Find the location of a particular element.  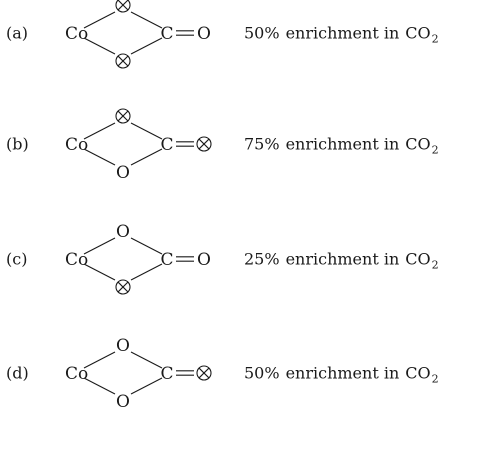

structure-label: (d) is located at coordinates (17, 373).